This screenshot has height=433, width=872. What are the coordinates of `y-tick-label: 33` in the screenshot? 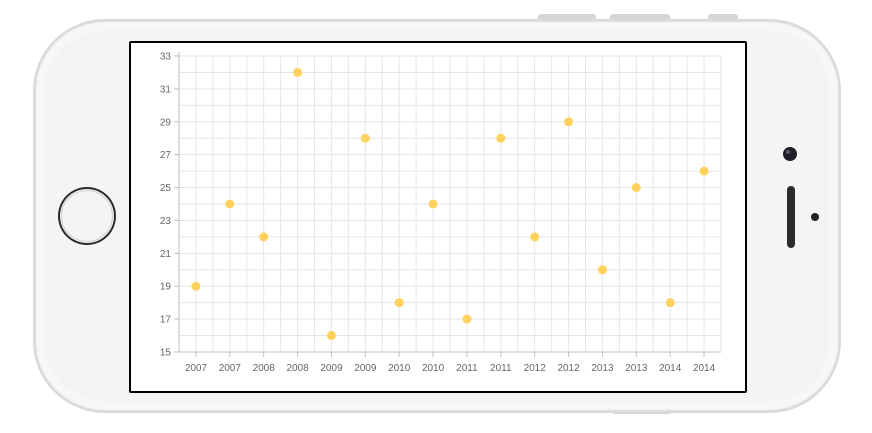 It's located at (166, 57).